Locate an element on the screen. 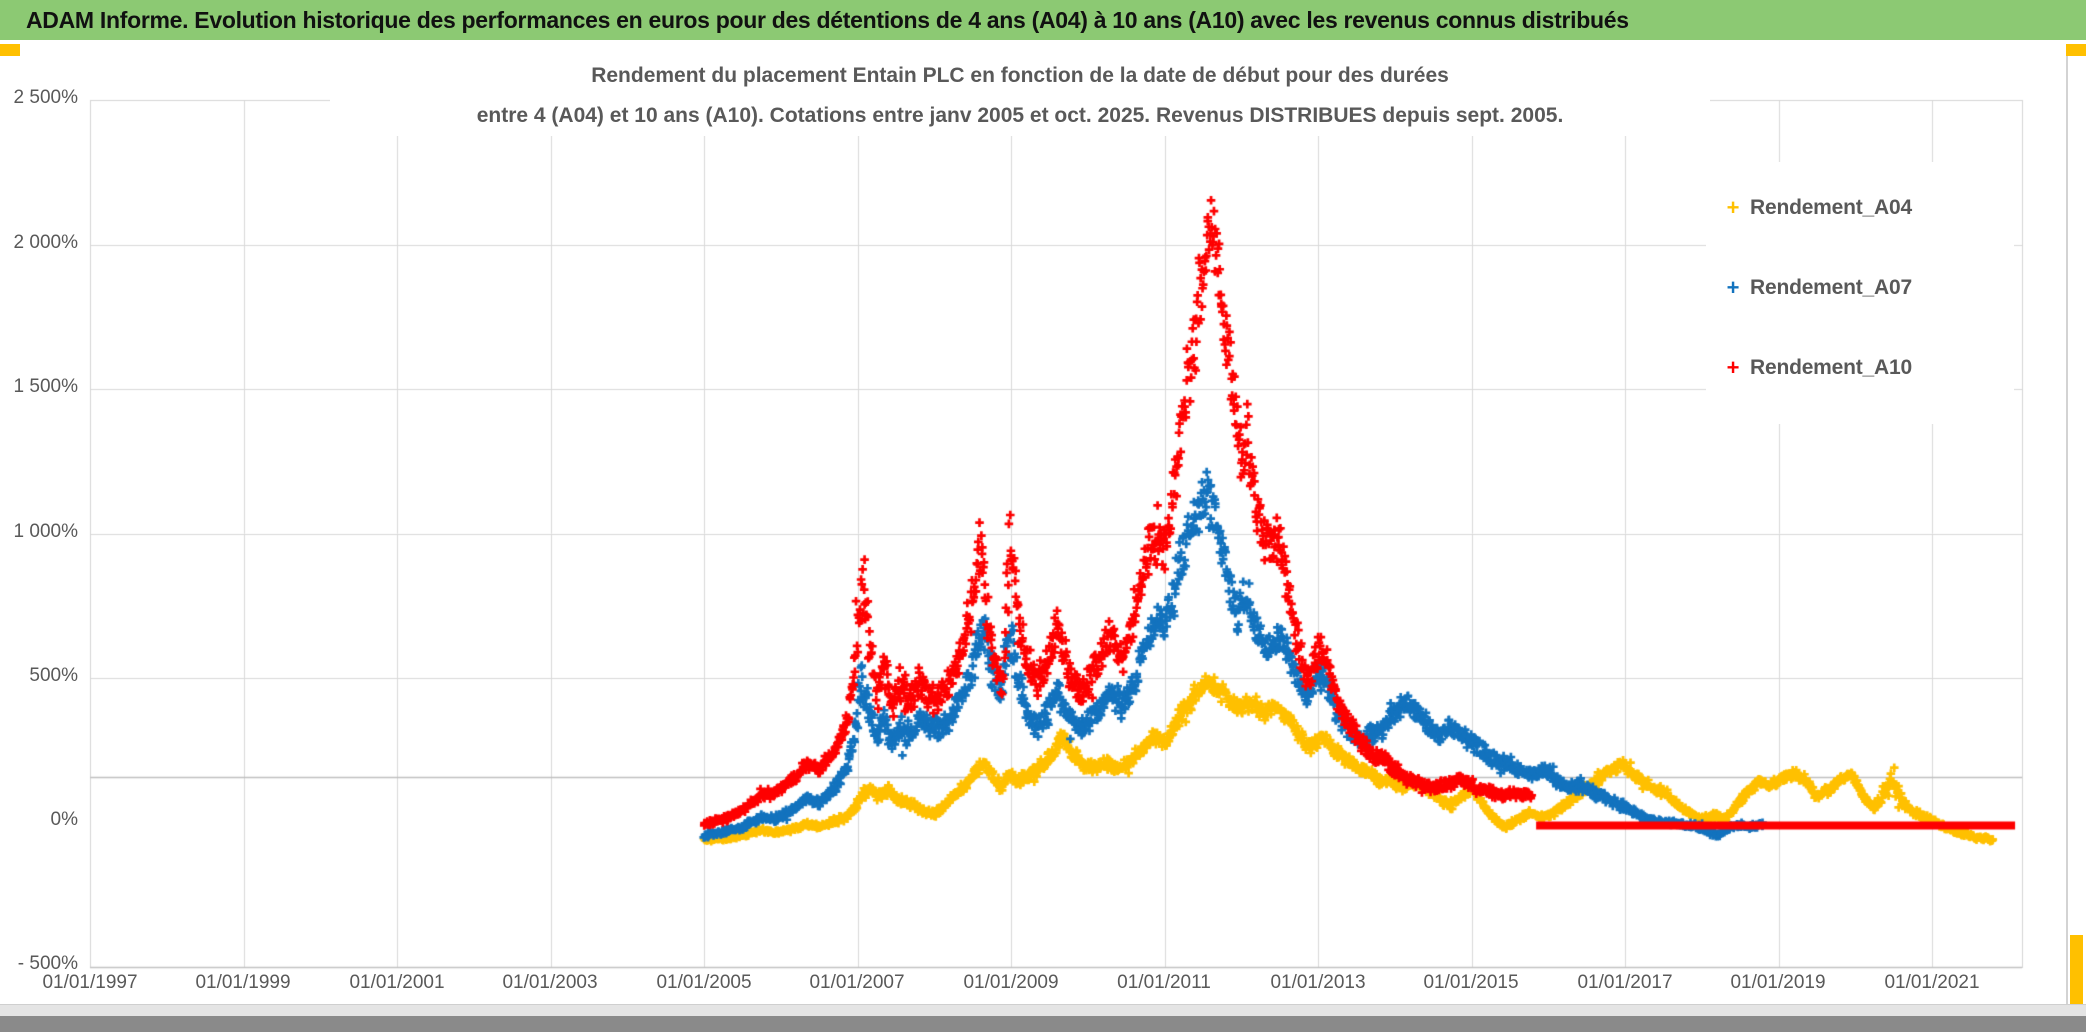 The width and height of the screenshot is (2086, 1032). window-bottom-strip is located at coordinates (1043, 1024).